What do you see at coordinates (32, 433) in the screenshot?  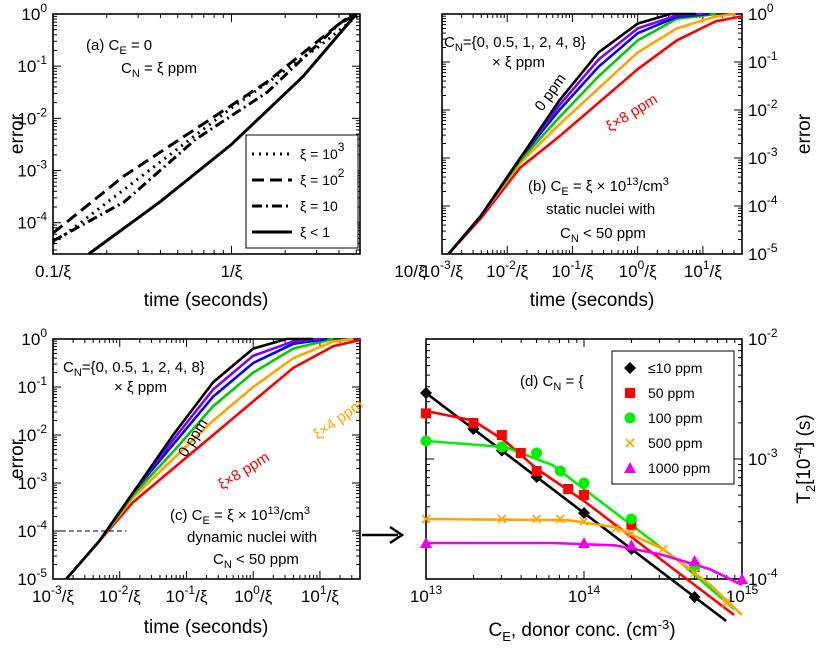 I see `panel-c-ytick-label: 10⁻²` at bounding box center [32, 433].